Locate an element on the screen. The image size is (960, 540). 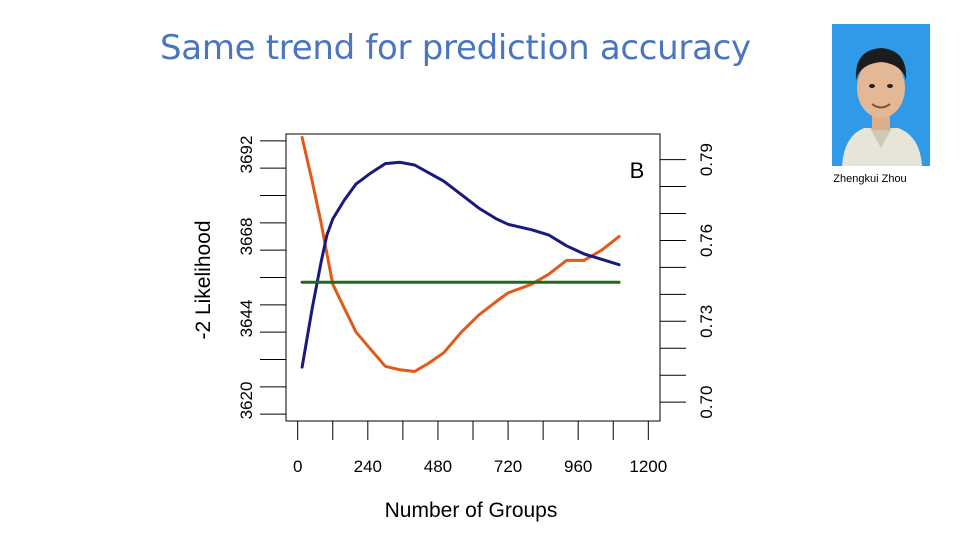
photo-caption: Zhengkui Zhou is located at coordinates (870, 179).